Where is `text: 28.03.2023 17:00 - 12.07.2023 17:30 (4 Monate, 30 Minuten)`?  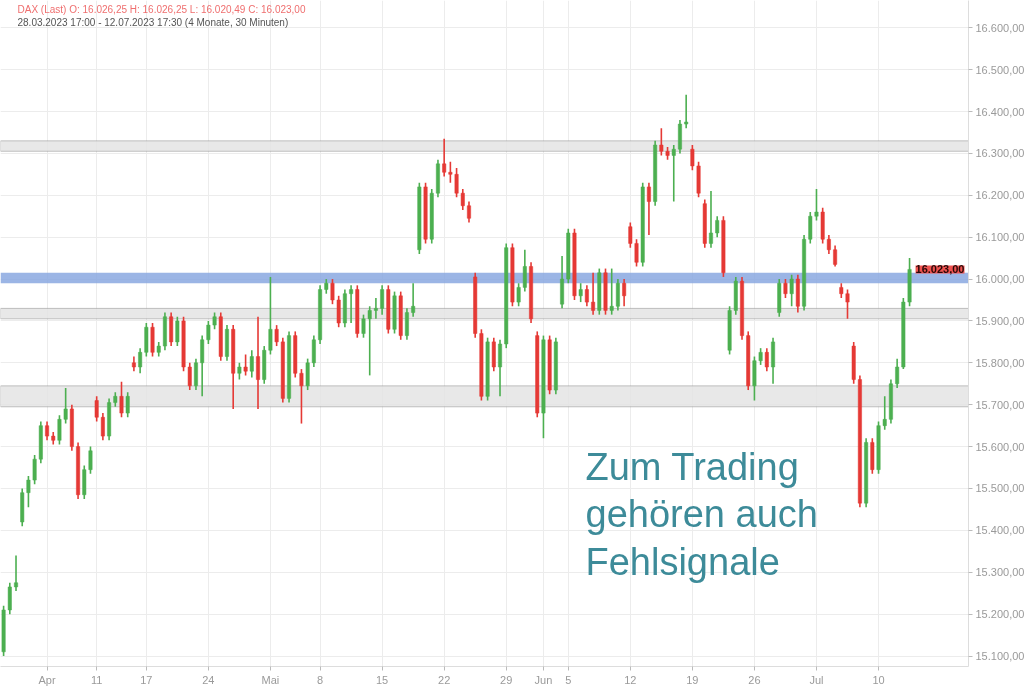
text: 28.03.2023 17:00 - 12.07.2023 17:30 (4 Monate, 30 Minuten) is located at coordinates (153, 22).